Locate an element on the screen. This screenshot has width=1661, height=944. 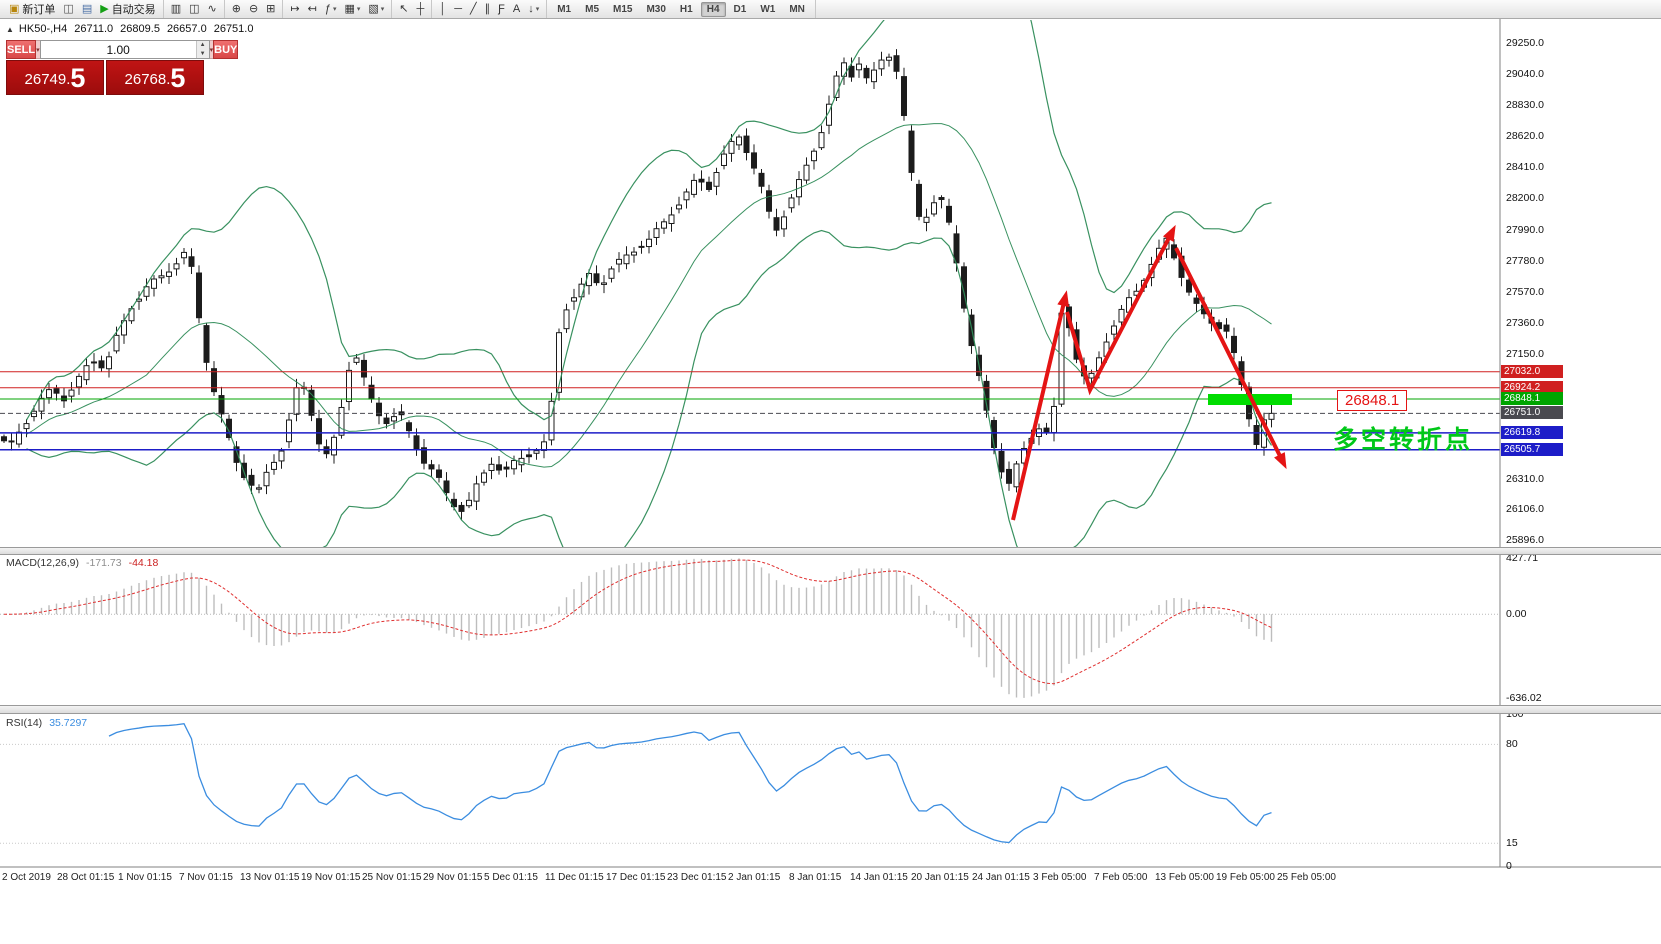
panel-separator-rsi is located at coordinates (830, 709).